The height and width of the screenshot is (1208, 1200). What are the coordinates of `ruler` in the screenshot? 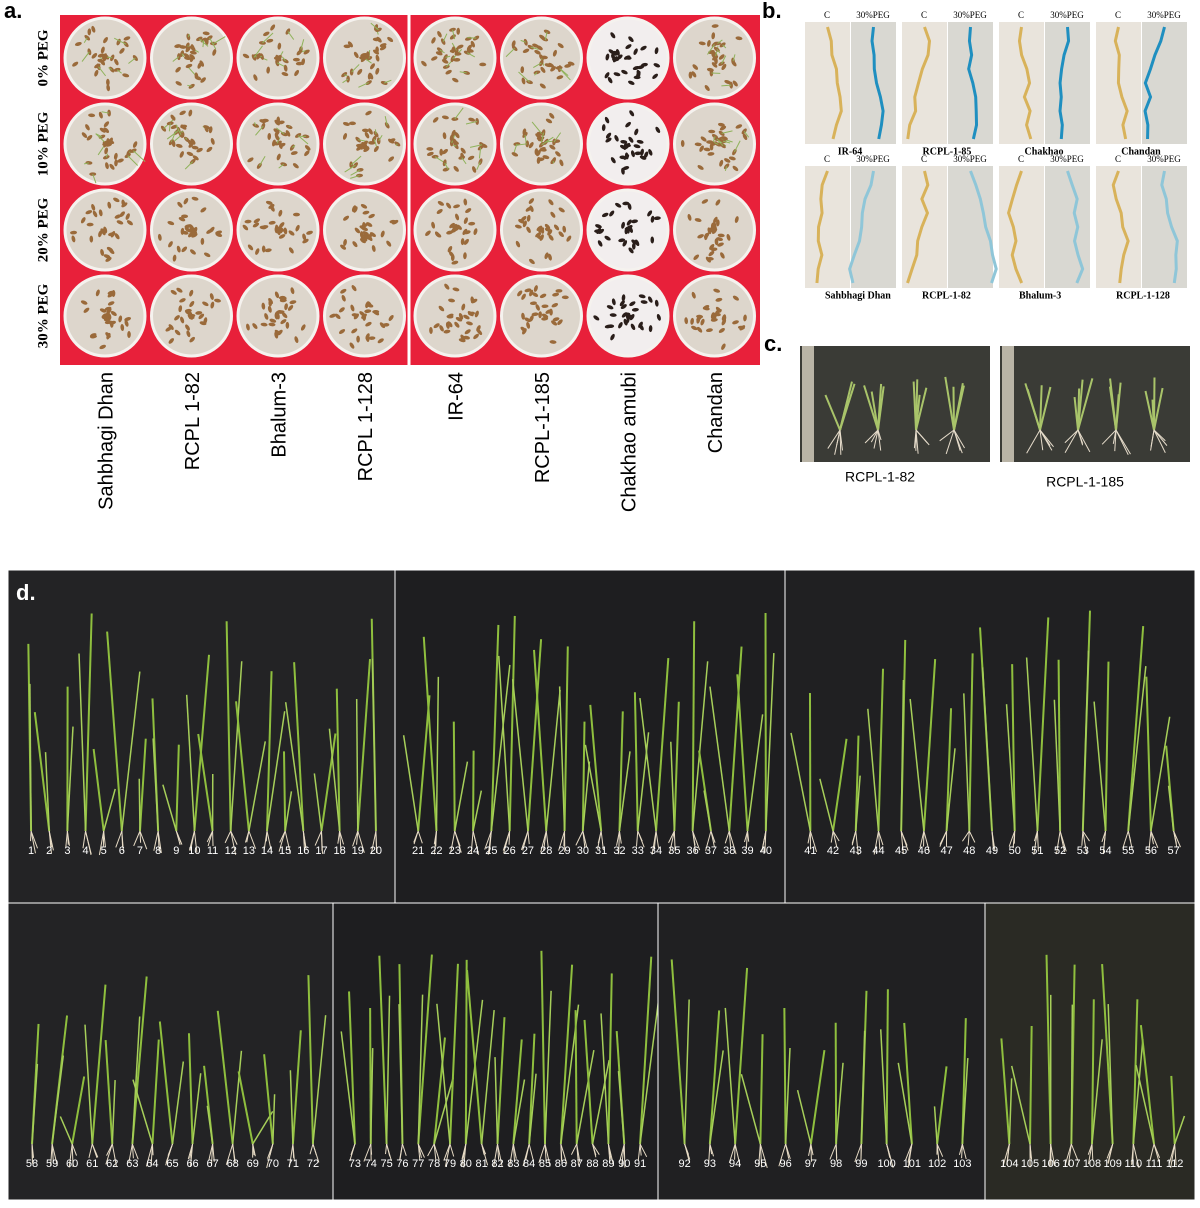 It's located at (1008, 404).